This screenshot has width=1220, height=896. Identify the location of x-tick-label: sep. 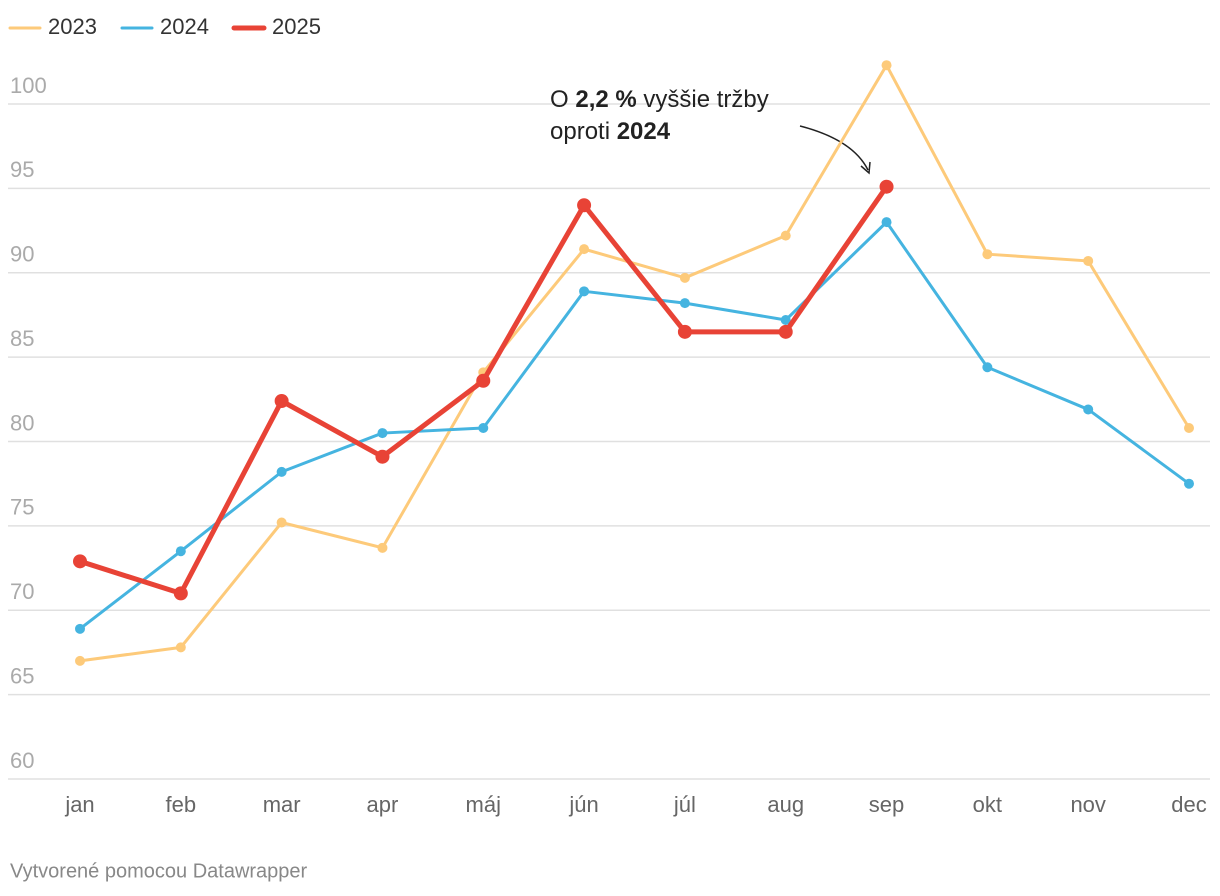
(886, 804).